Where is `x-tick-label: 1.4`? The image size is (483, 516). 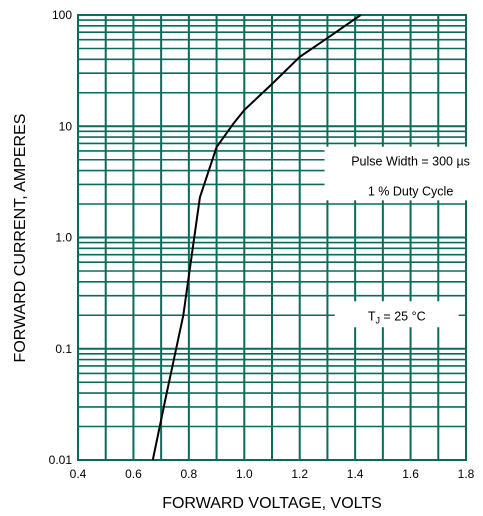 x-tick-label: 1.4 is located at coordinates (355, 474).